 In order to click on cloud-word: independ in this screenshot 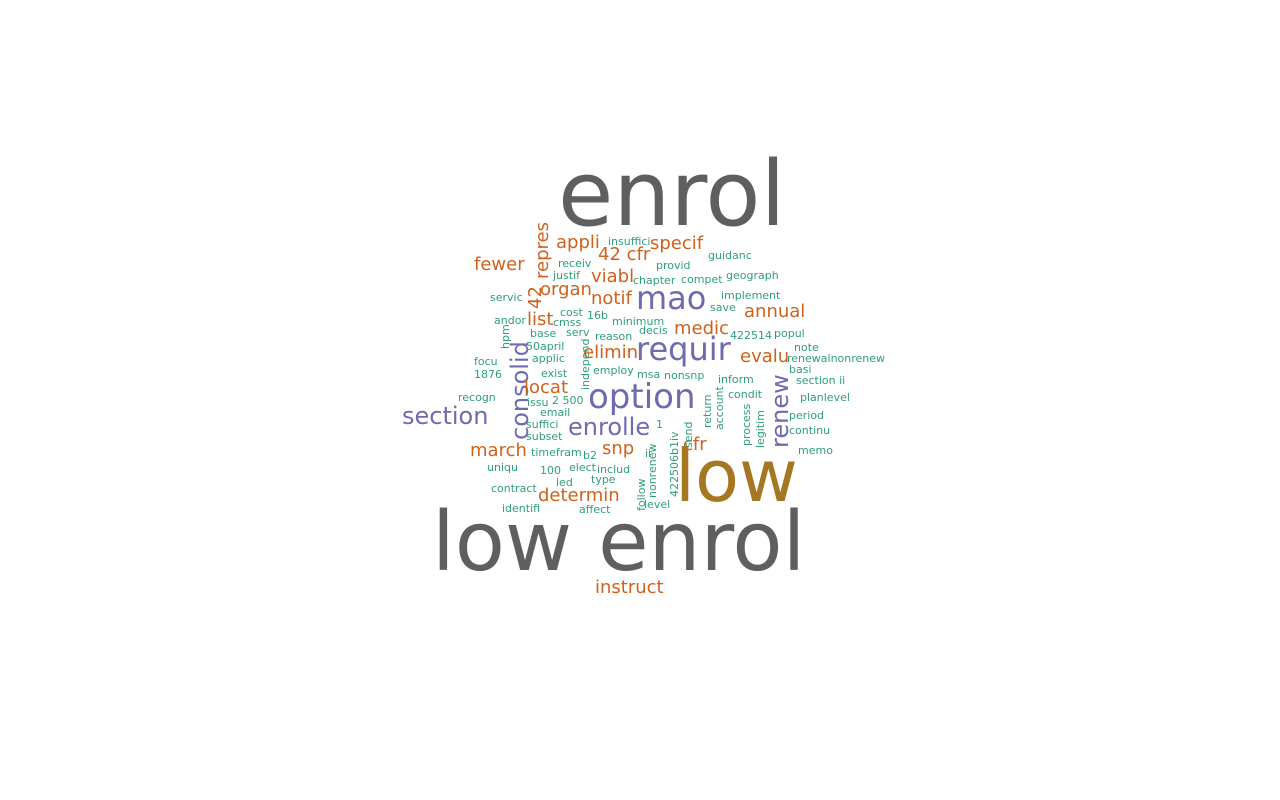, I will do `click(585, 364)`.